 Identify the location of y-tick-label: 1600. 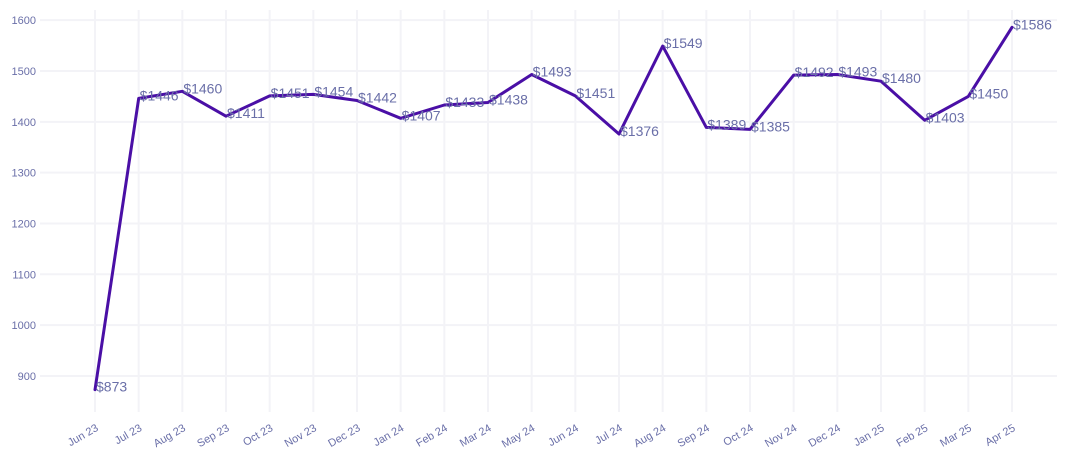
(24, 21).